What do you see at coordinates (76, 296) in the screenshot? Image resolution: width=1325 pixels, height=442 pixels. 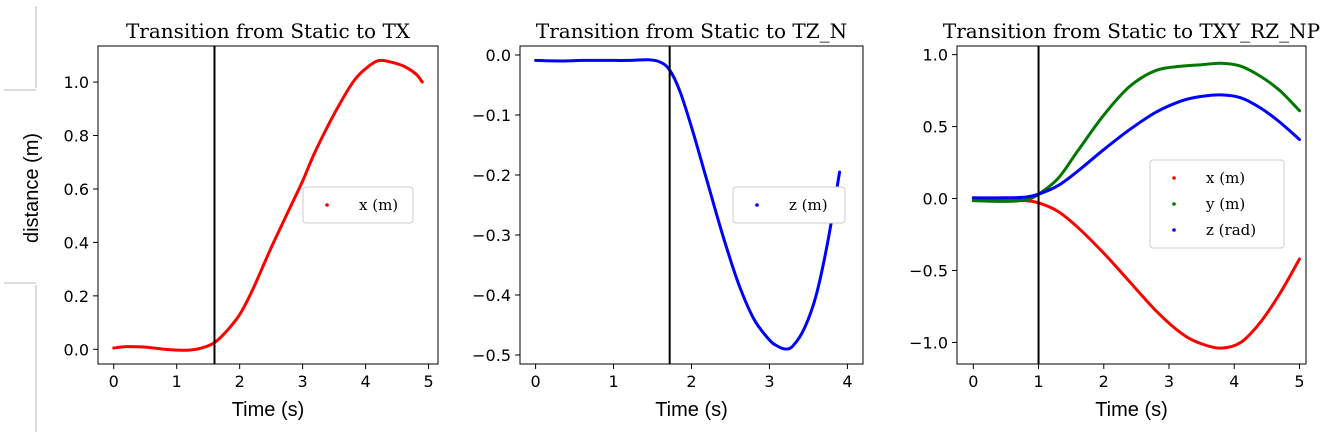 I see `y-tick-label: 0.2` at bounding box center [76, 296].